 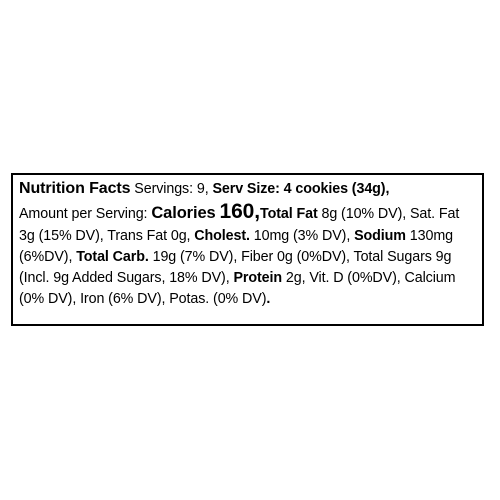 I want to click on protein-label: Protein, so click(x=258, y=278).